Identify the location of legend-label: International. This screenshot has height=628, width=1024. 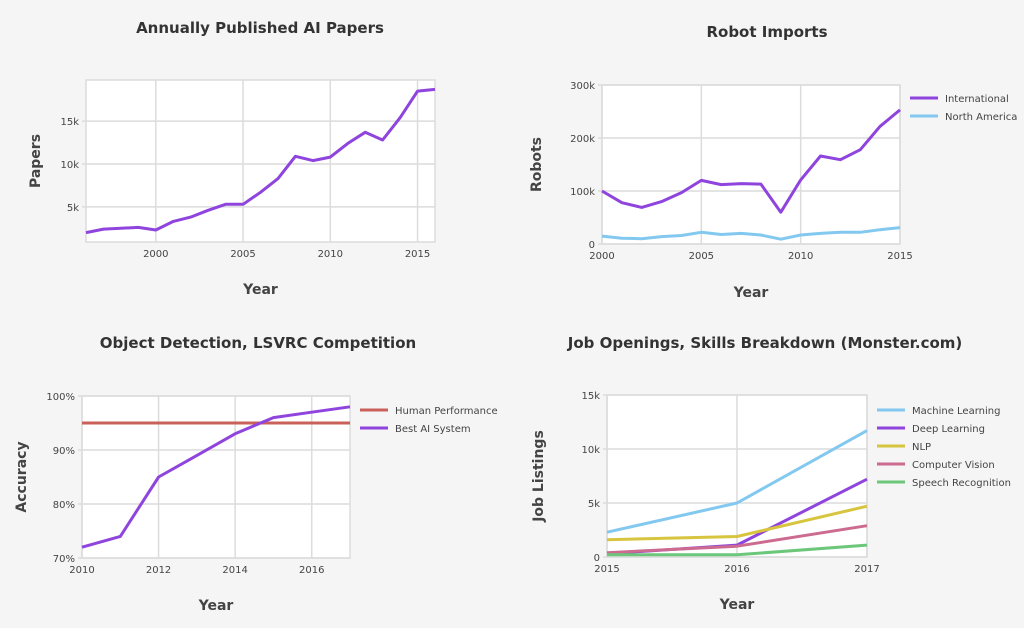
(977, 99).